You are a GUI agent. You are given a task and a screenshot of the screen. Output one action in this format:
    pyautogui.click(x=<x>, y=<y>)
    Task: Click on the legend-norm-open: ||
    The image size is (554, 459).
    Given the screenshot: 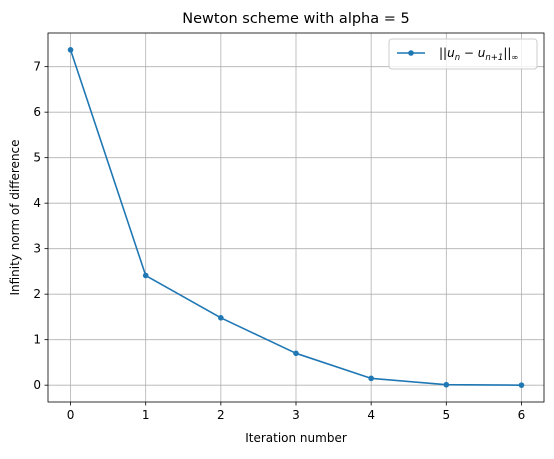 What is the action you would take?
    pyautogui.click(x=443, y=53)
    